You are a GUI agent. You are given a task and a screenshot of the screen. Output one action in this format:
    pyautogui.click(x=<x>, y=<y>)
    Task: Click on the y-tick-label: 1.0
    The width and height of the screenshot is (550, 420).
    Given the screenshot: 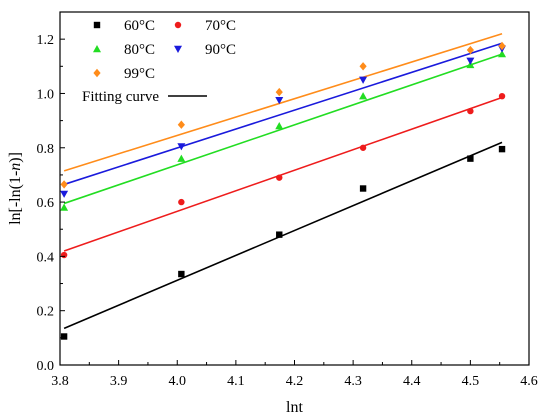 What is the action you would take?
    pyautogui.click(x=46, y=94)
    